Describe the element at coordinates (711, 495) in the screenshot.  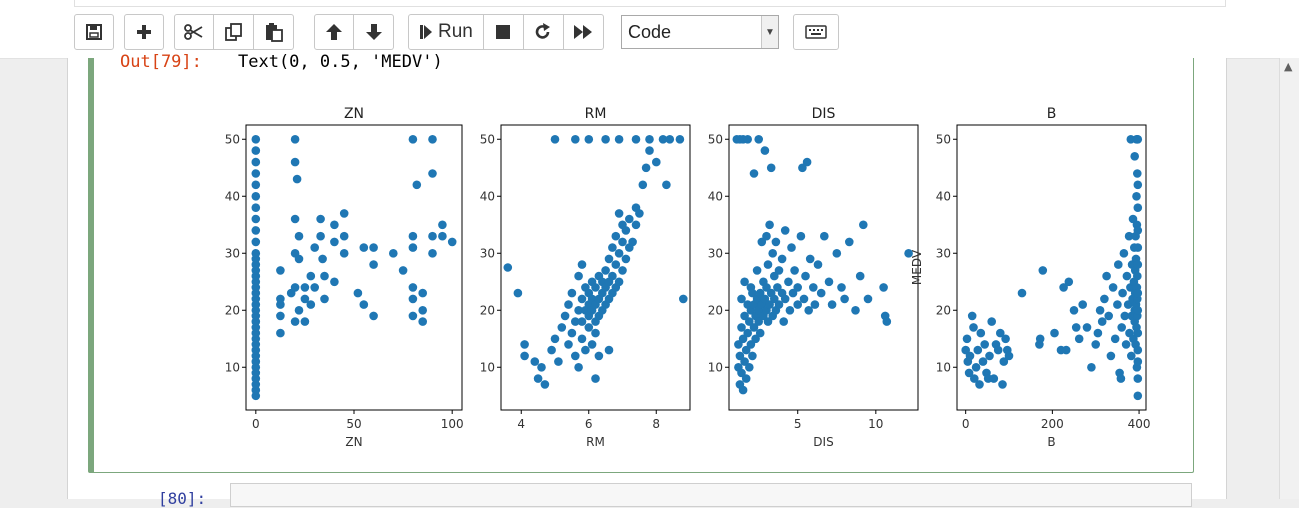
I see `next-cell-input` at that location.